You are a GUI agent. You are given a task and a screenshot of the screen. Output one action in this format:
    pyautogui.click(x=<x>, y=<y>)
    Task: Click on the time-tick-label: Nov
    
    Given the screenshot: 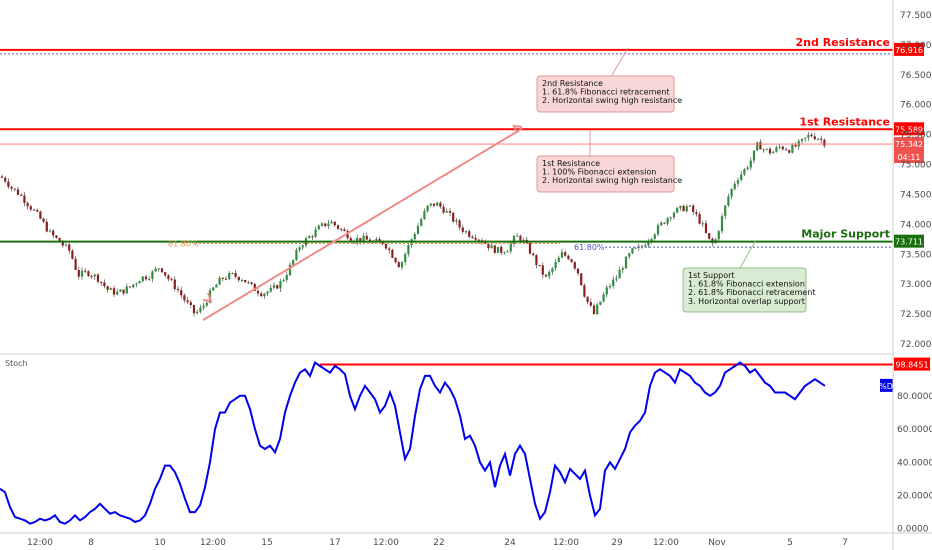 What is the action you would take?
    pyautogui.click(x=717, y=543)
    